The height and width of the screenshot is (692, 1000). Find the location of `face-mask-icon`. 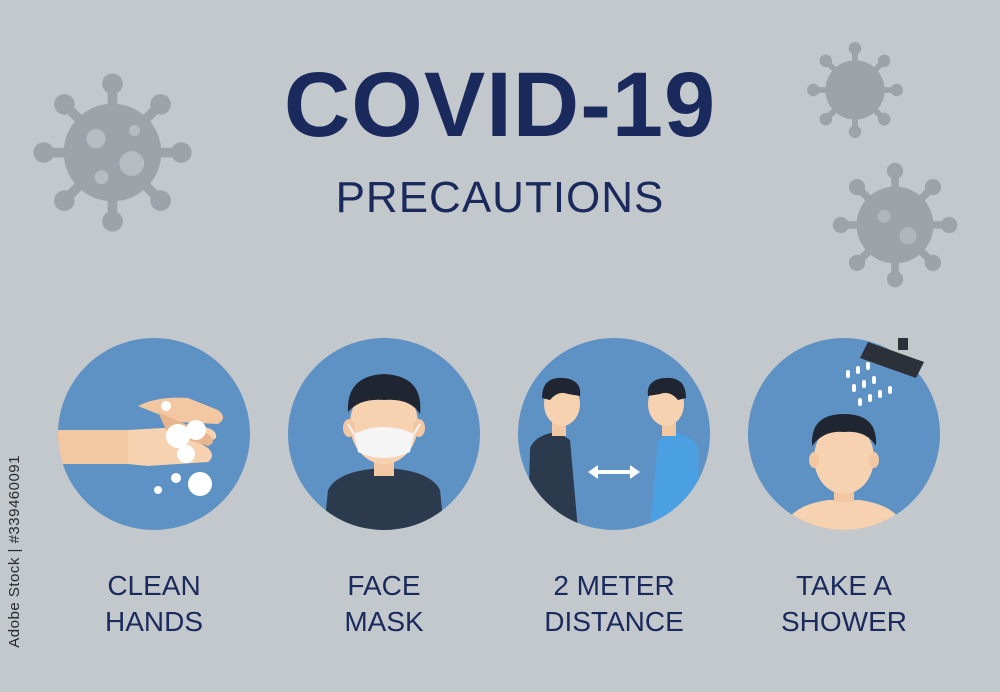

face-mask-icon is located at coordinates (384, 434).